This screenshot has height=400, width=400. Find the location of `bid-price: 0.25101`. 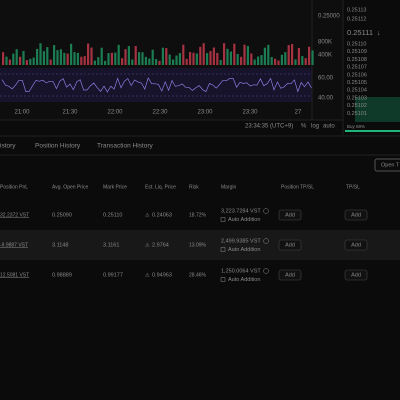

bid-price: 0.25101 is located at coordinates (357, 114).